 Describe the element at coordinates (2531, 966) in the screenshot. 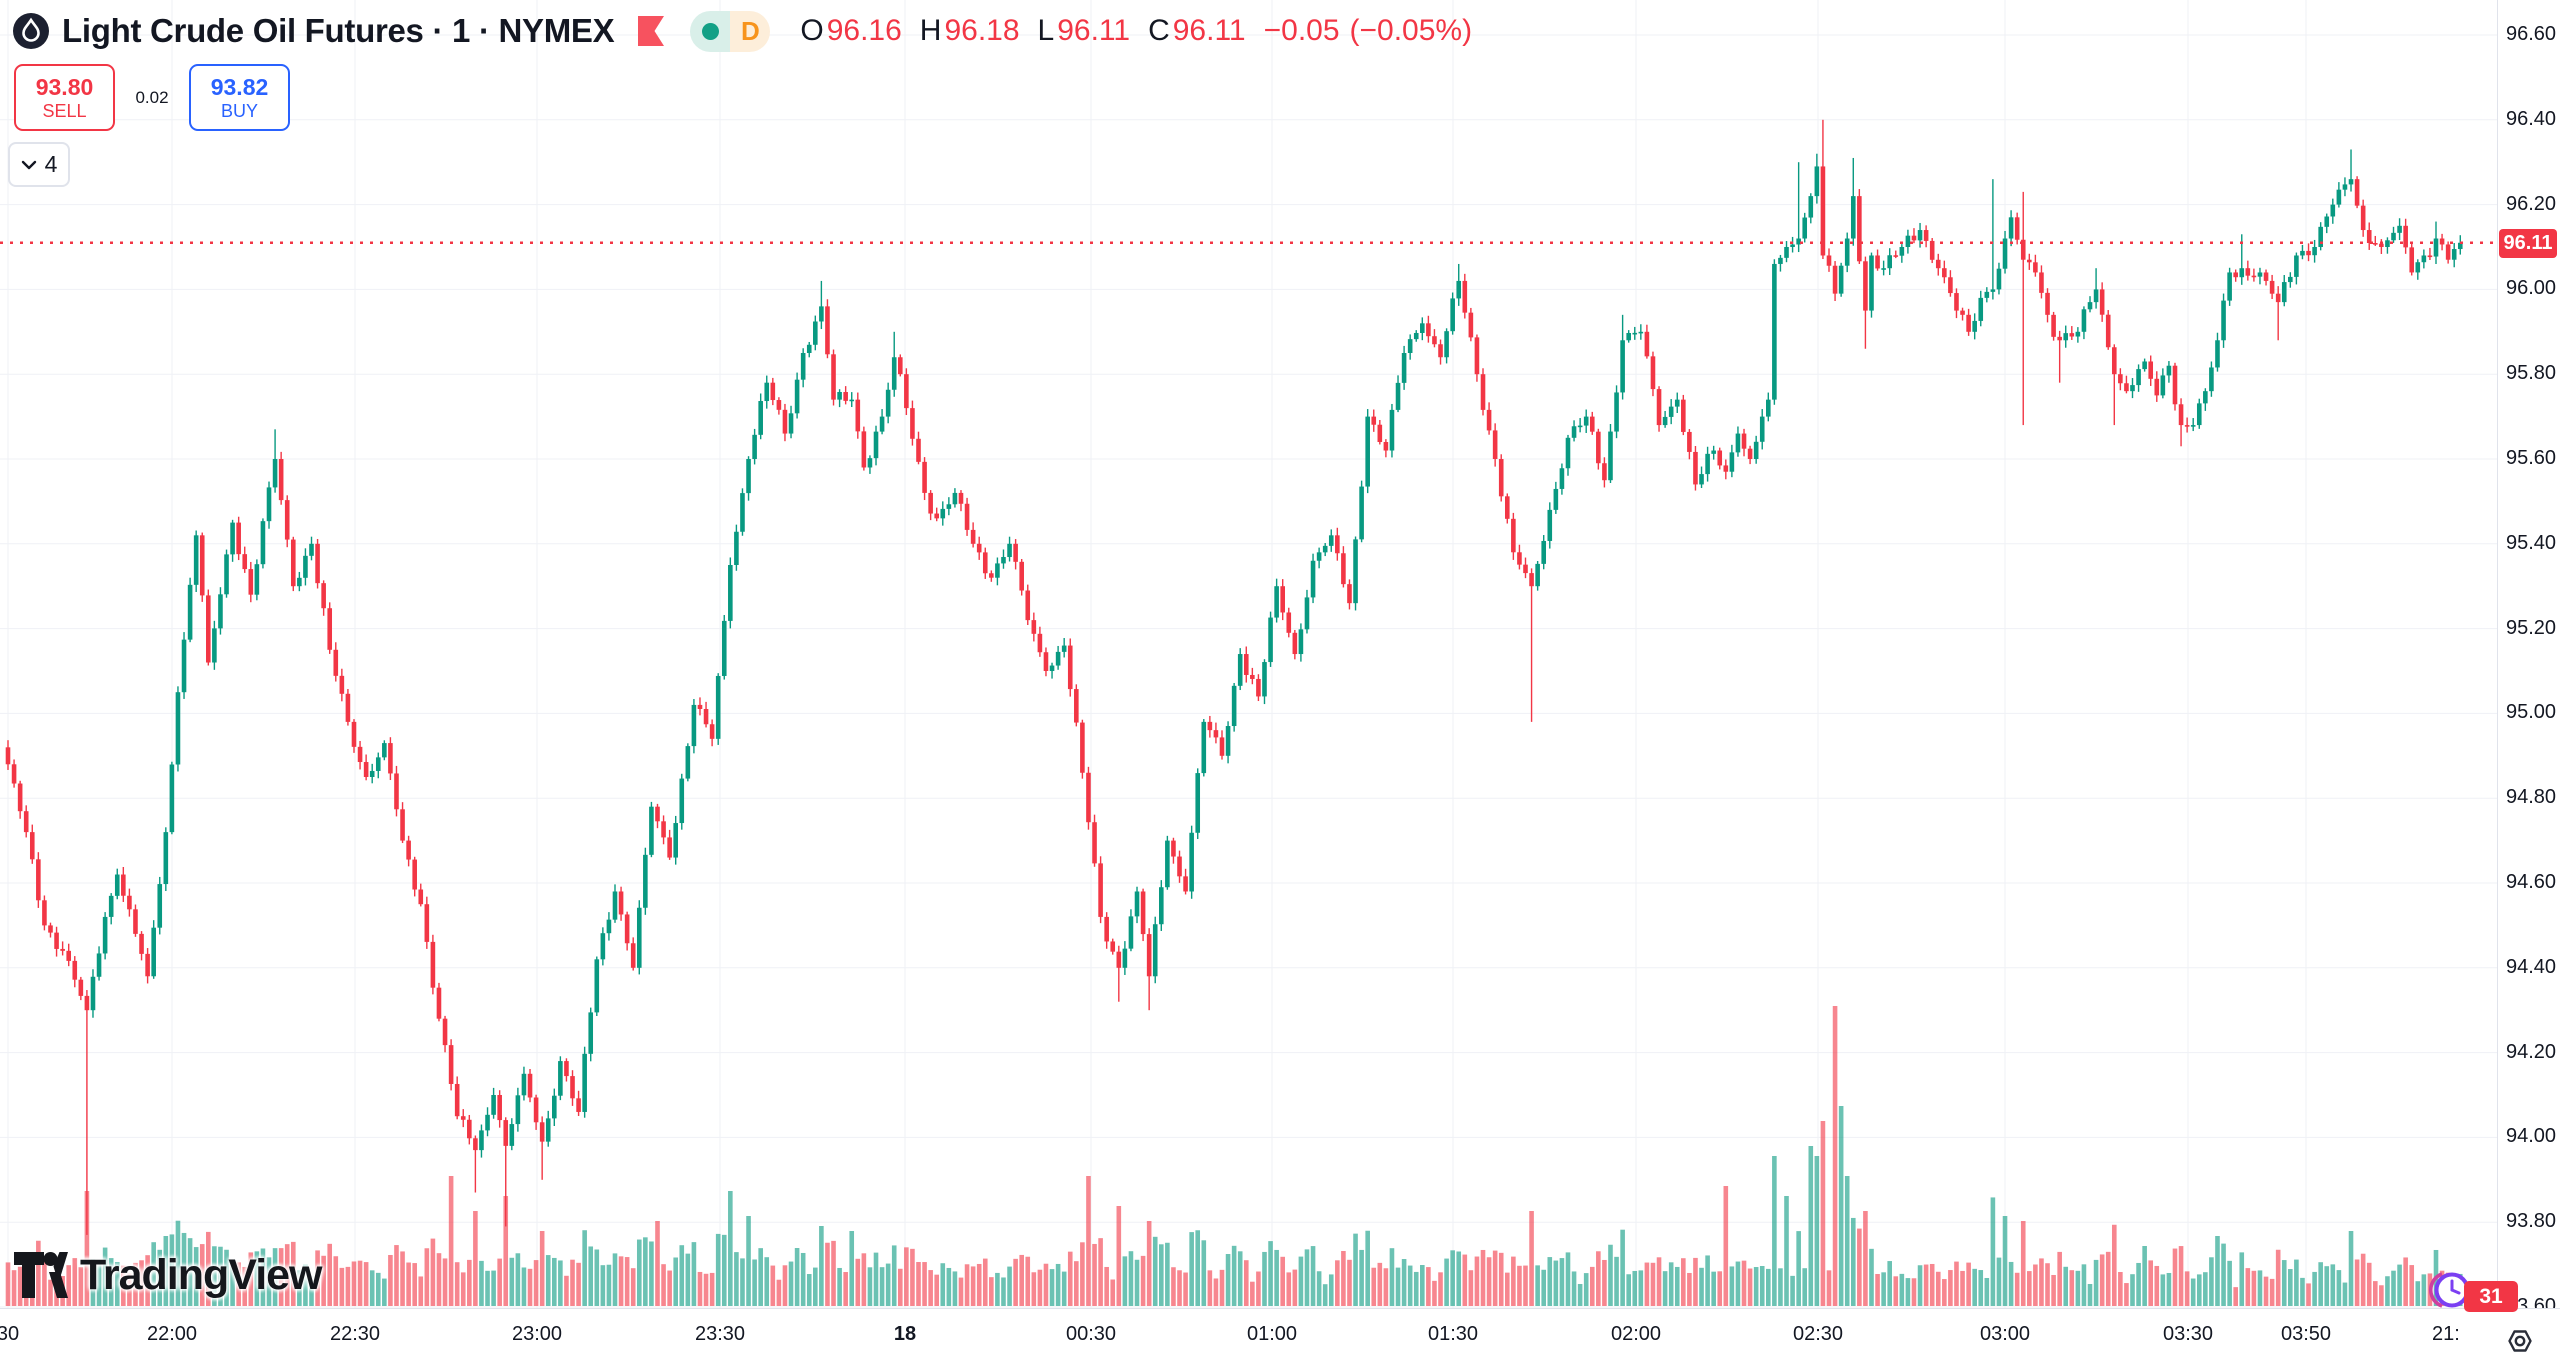

I see `price-axis-label: 94.40` at that location.